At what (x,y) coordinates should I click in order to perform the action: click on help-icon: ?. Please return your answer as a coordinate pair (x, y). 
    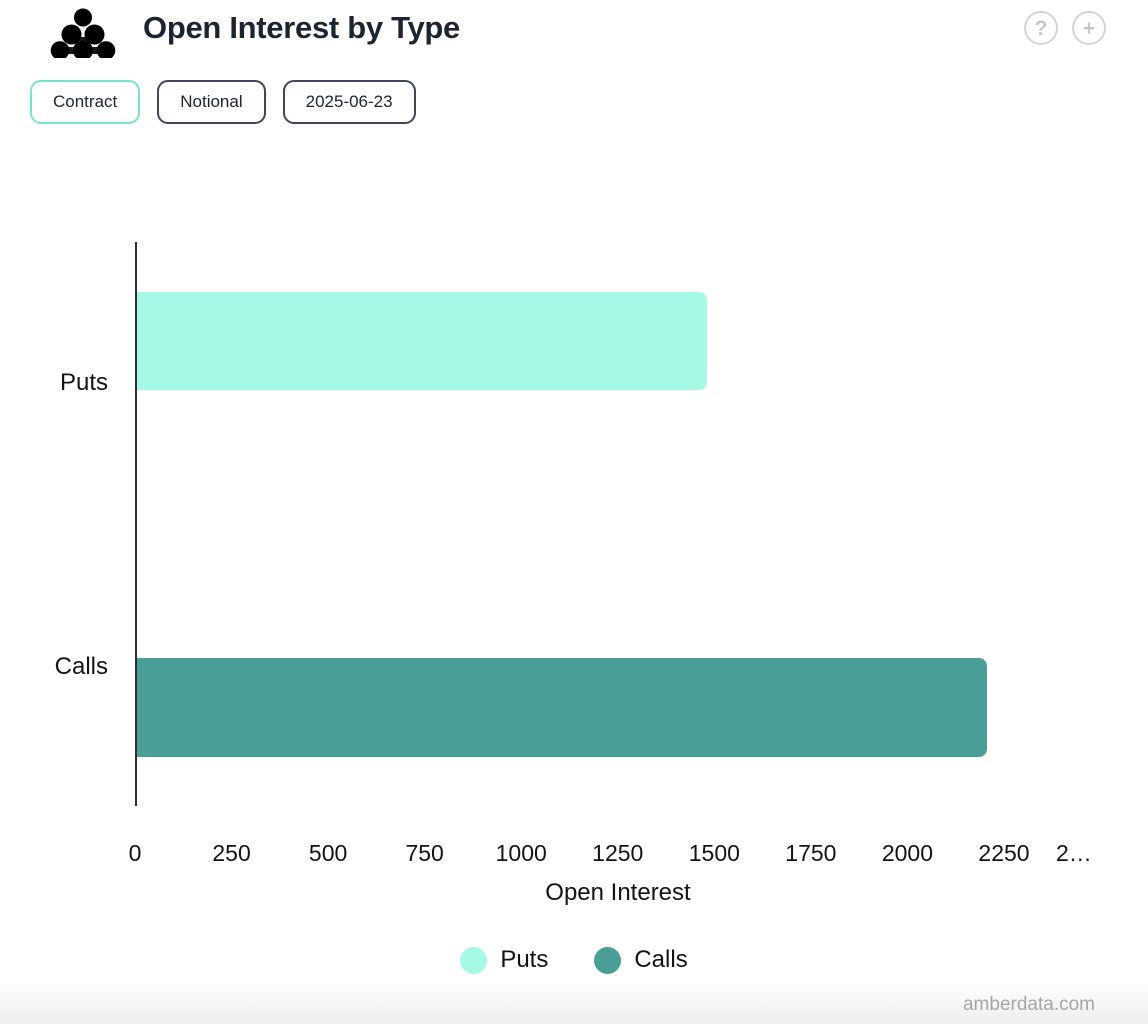
    Looking at the image, I should click on (1041, 28).